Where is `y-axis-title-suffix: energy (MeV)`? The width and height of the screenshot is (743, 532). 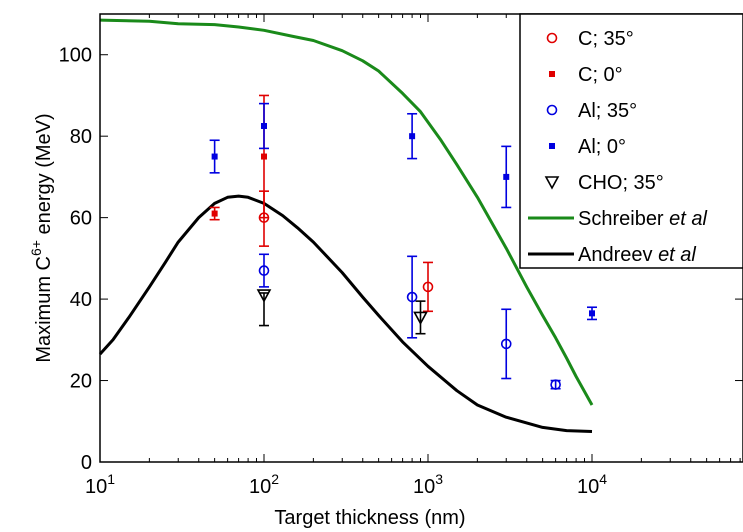
y-axis-title-suffix: energy (MeV) is located at coordinates (44, 176).